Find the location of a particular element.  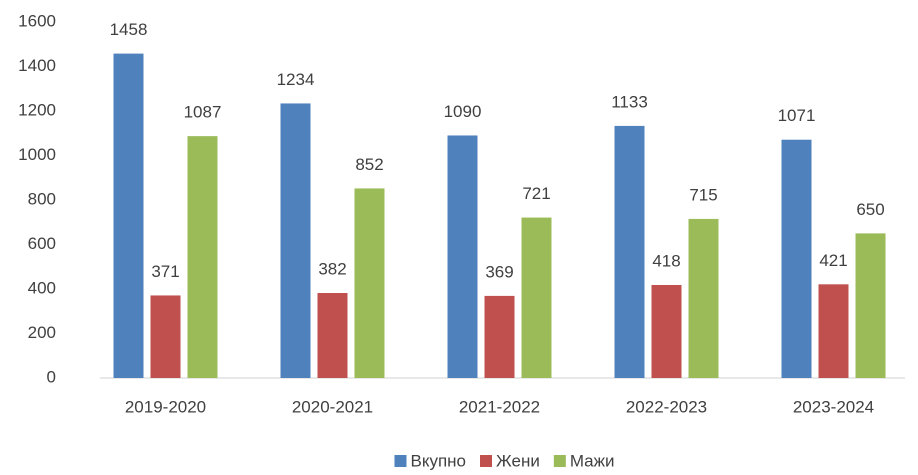

x-tick-label: 2021-2022 is located at coordinates (499, 406).